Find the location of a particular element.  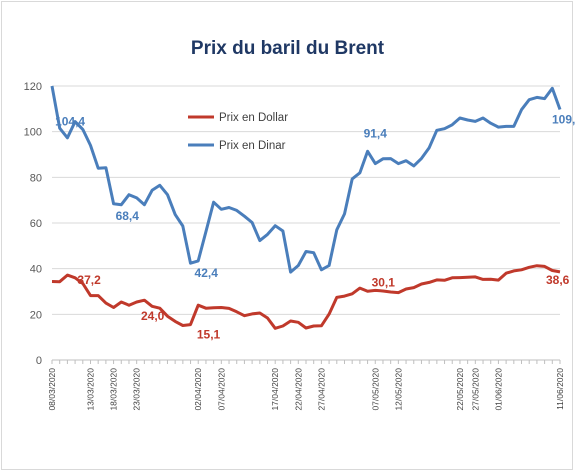

x-tick-label: 17/04/2020 is located at coordinates (275, 389).